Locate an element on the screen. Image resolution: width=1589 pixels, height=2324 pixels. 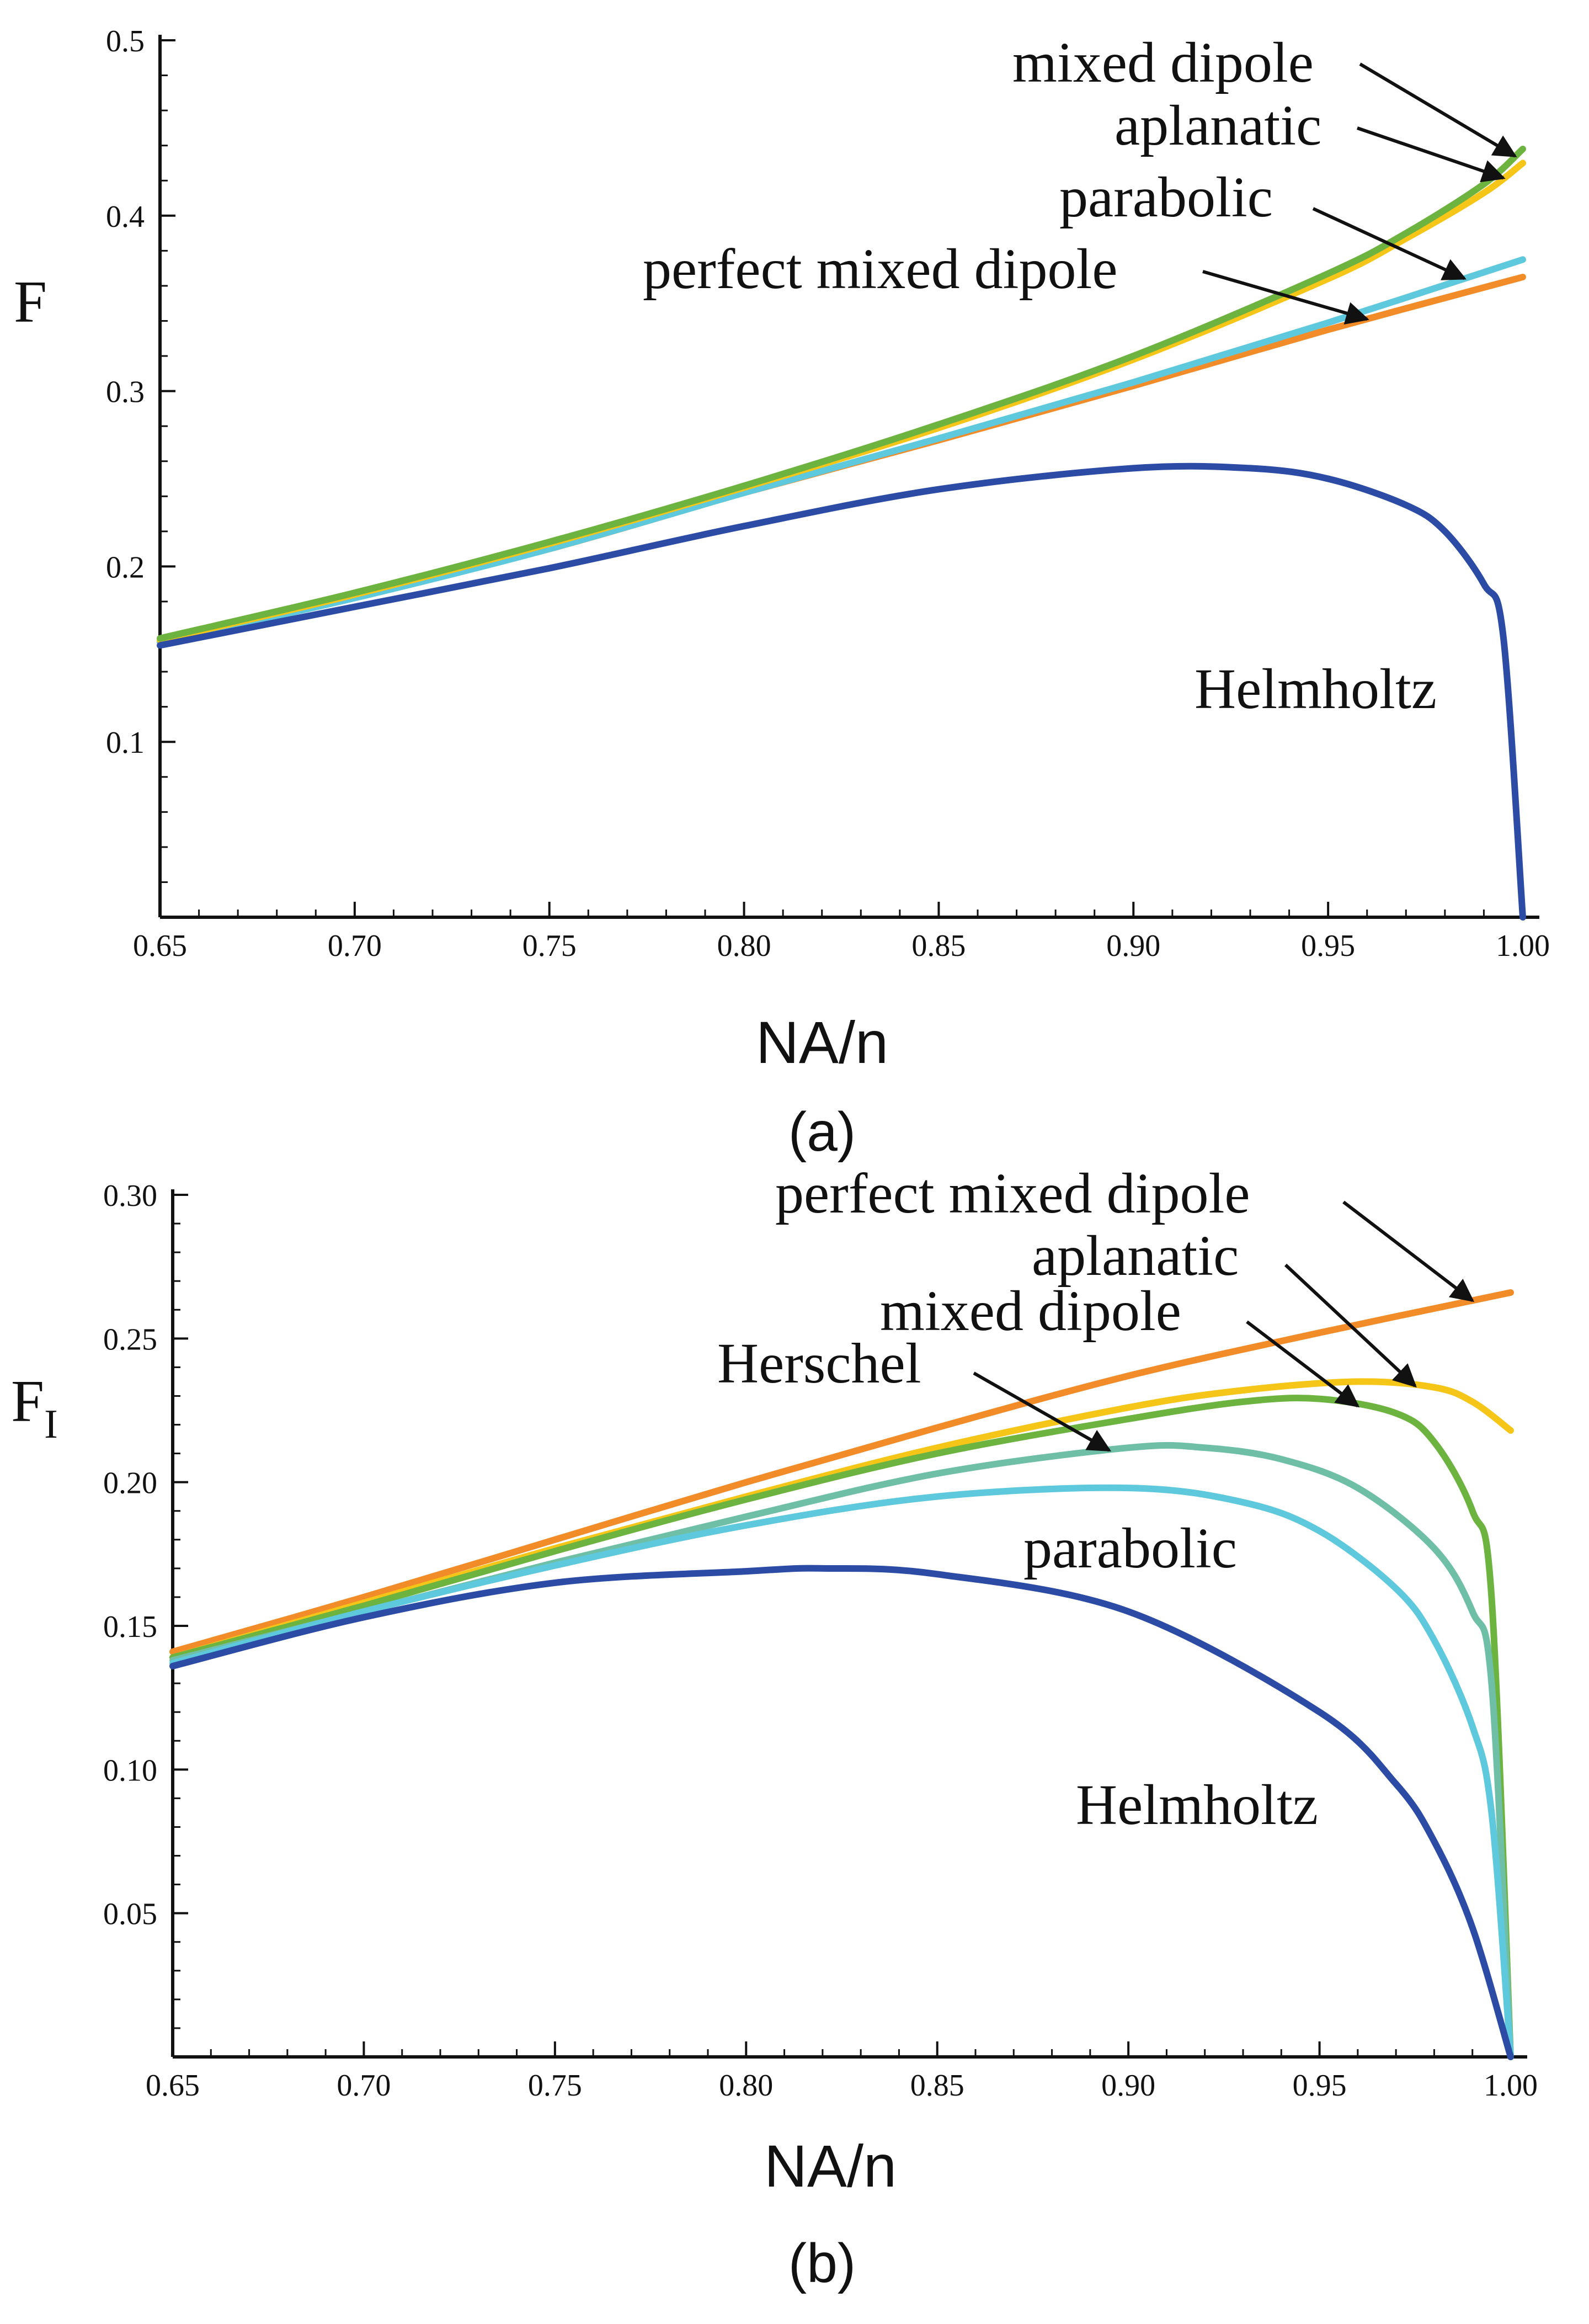
y-tick-label: 0.5 is located at coordinates (125, 41).